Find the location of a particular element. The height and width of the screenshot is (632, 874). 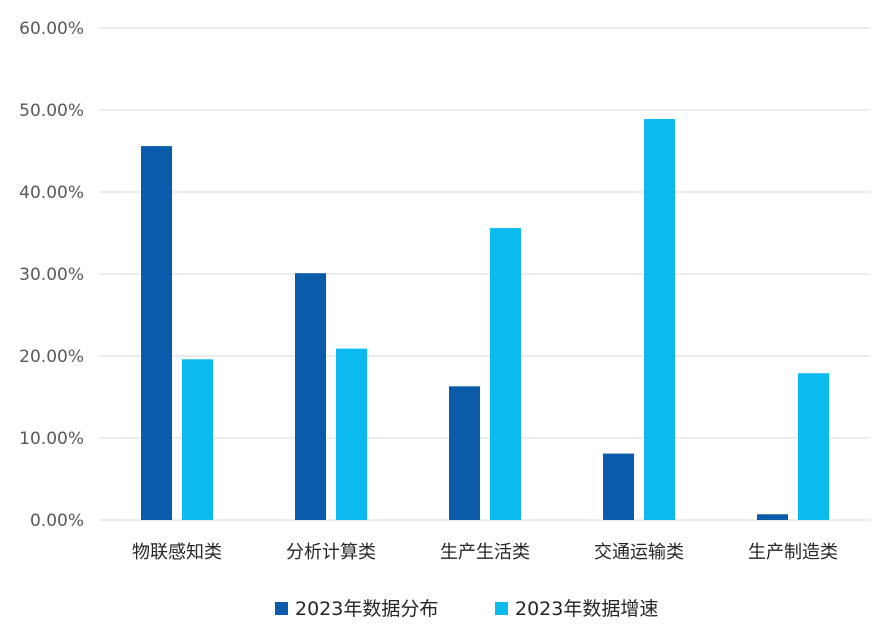

x-category-label: 分析计算类 is located at coordinates (331, 552).